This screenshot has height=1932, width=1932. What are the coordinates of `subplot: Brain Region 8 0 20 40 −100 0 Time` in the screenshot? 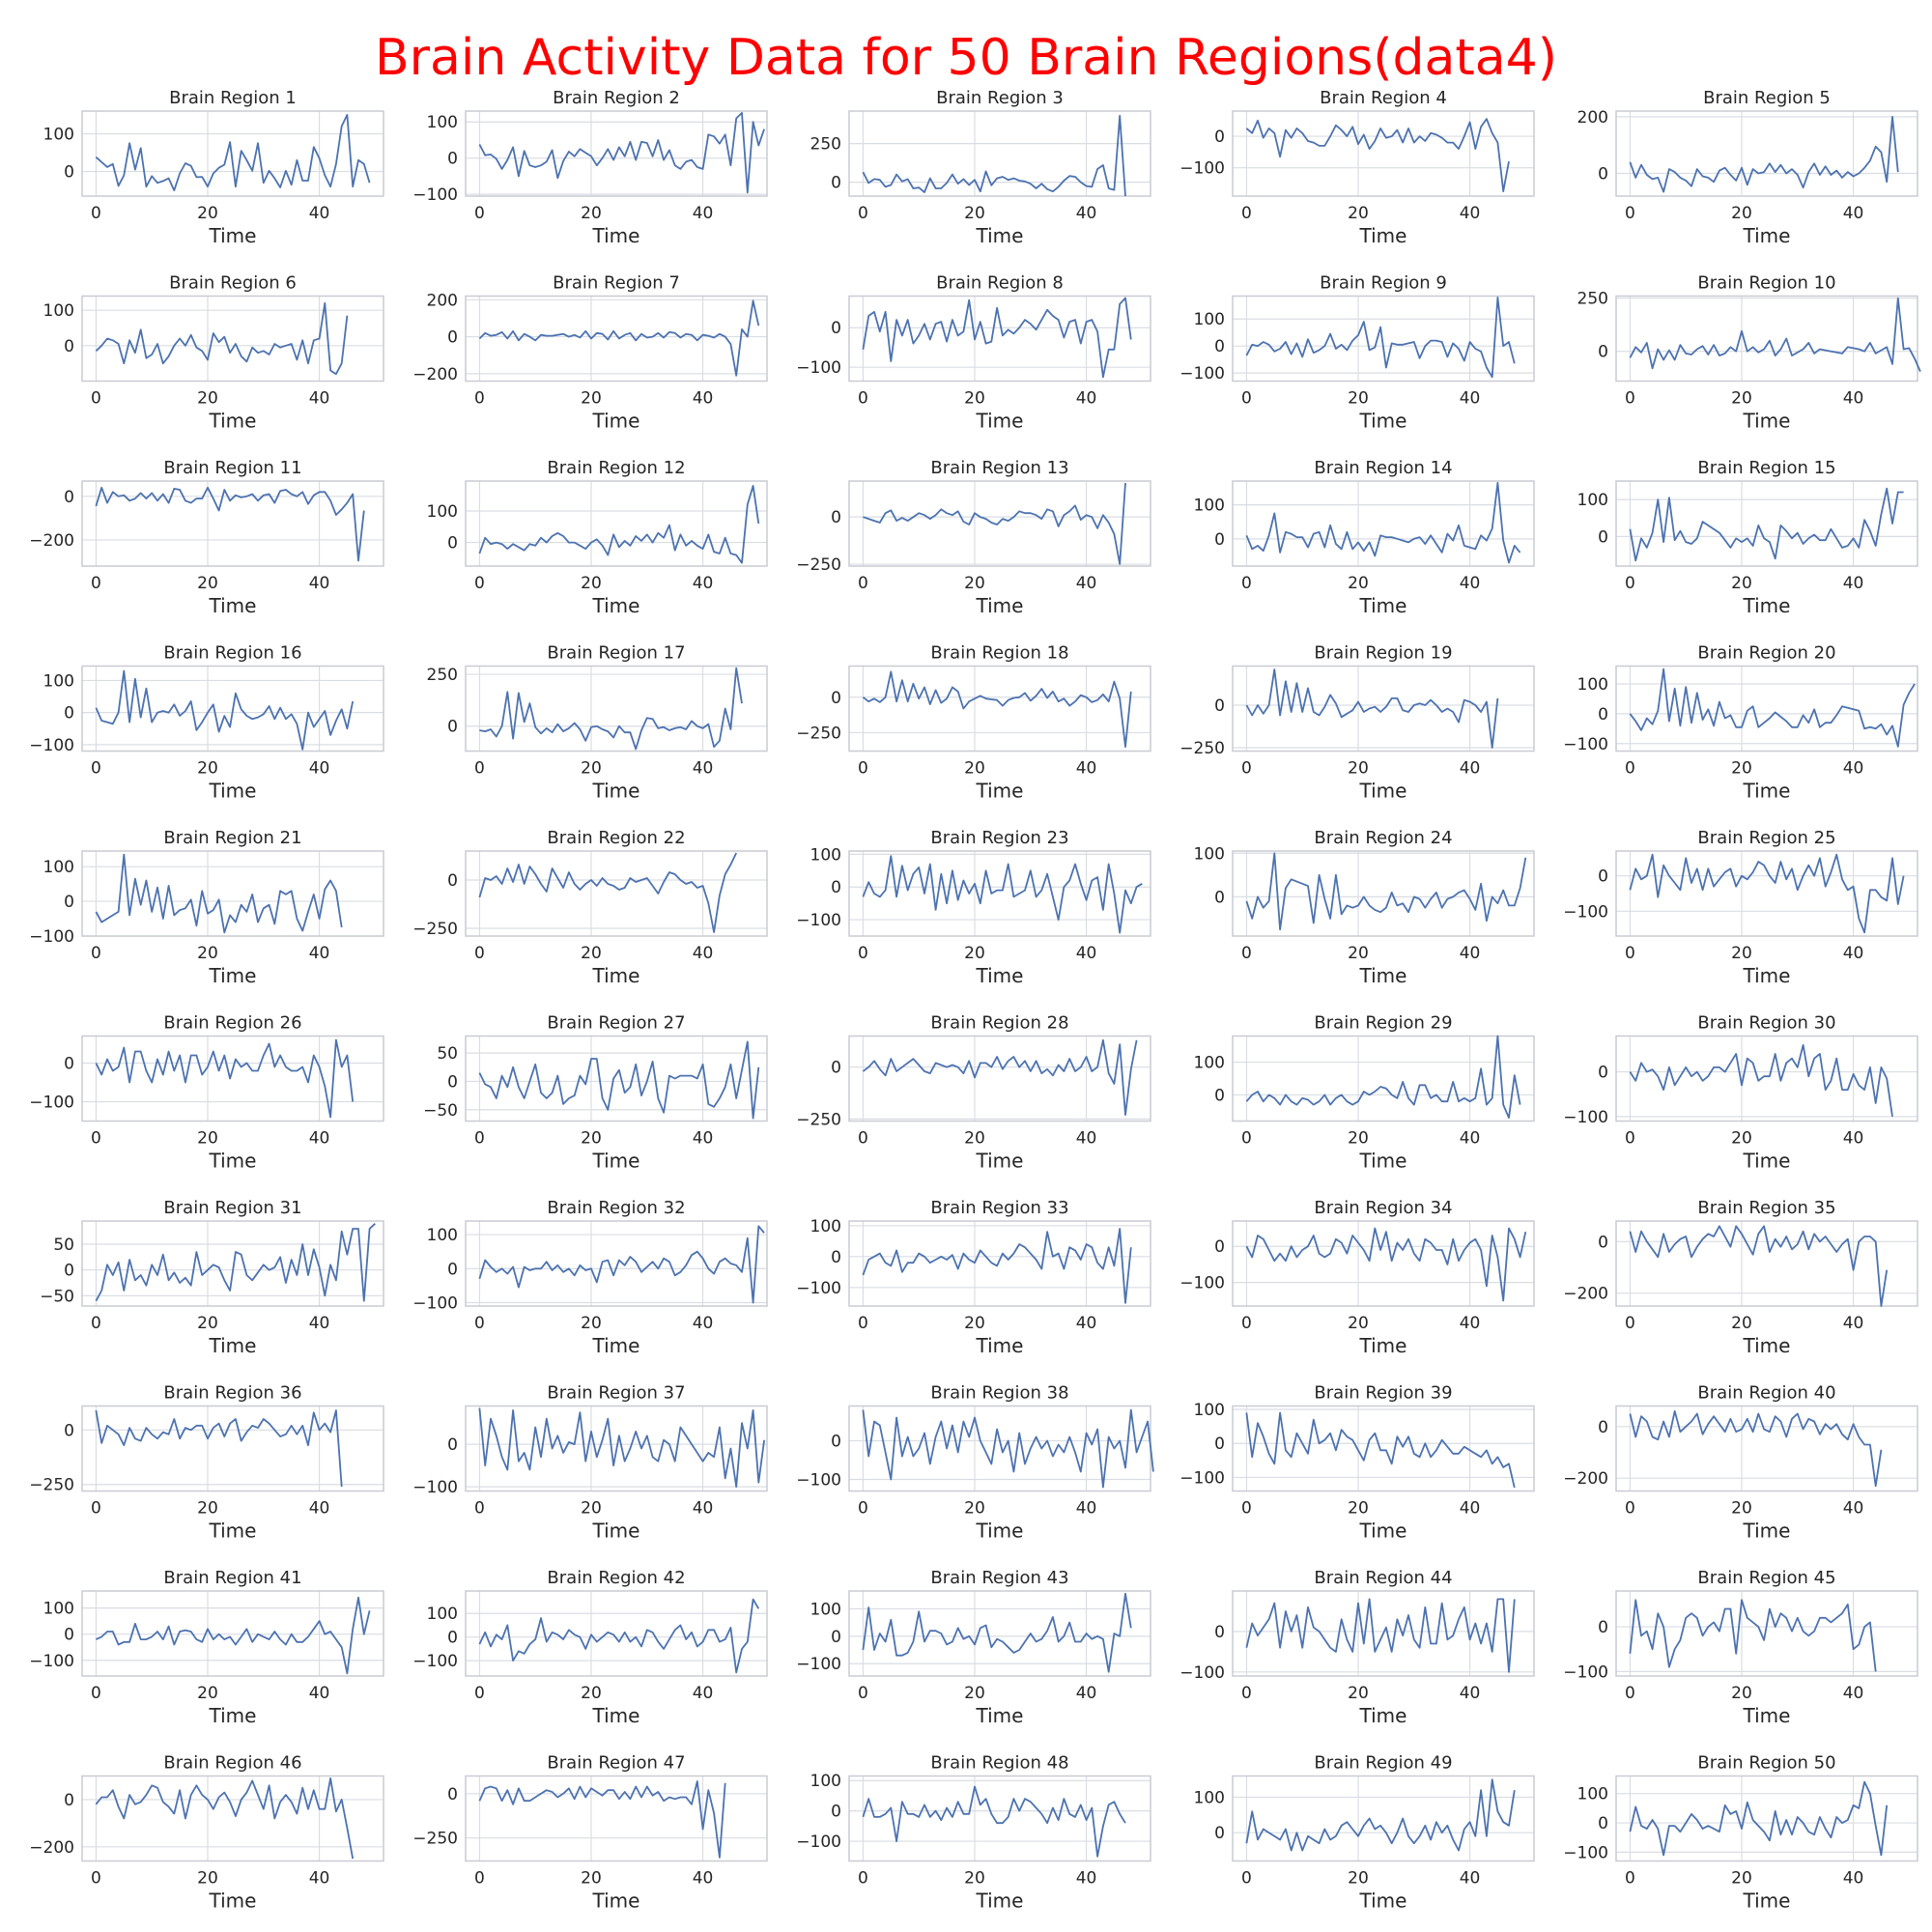 It's located at (973, 353).